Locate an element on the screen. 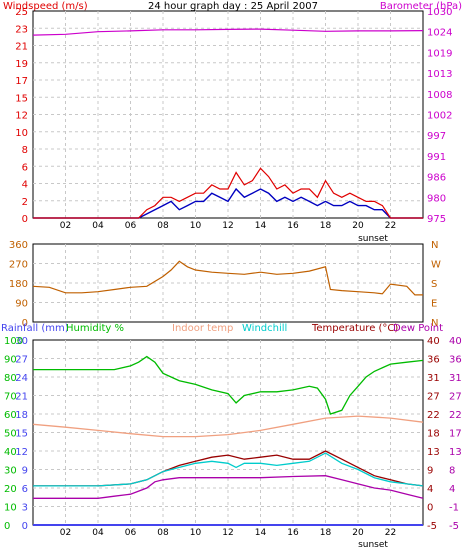  winddir-tick: 360 is located at coordinates (18, 245).